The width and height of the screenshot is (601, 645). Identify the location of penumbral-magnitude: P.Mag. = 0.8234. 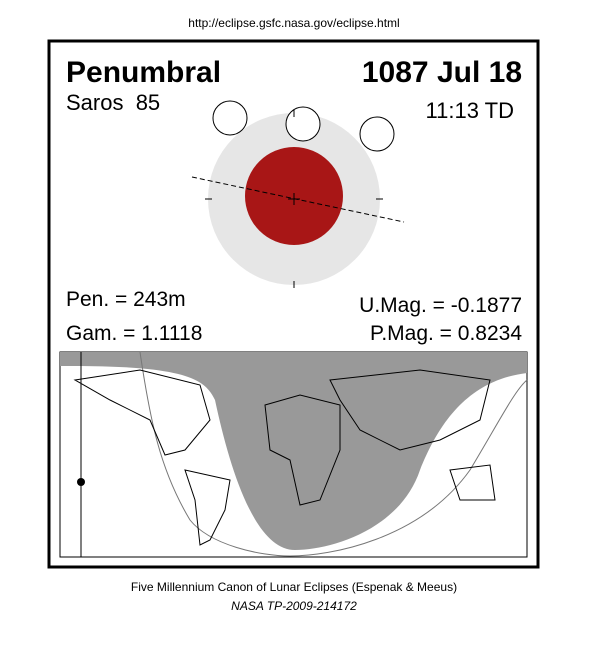
(446, 333).